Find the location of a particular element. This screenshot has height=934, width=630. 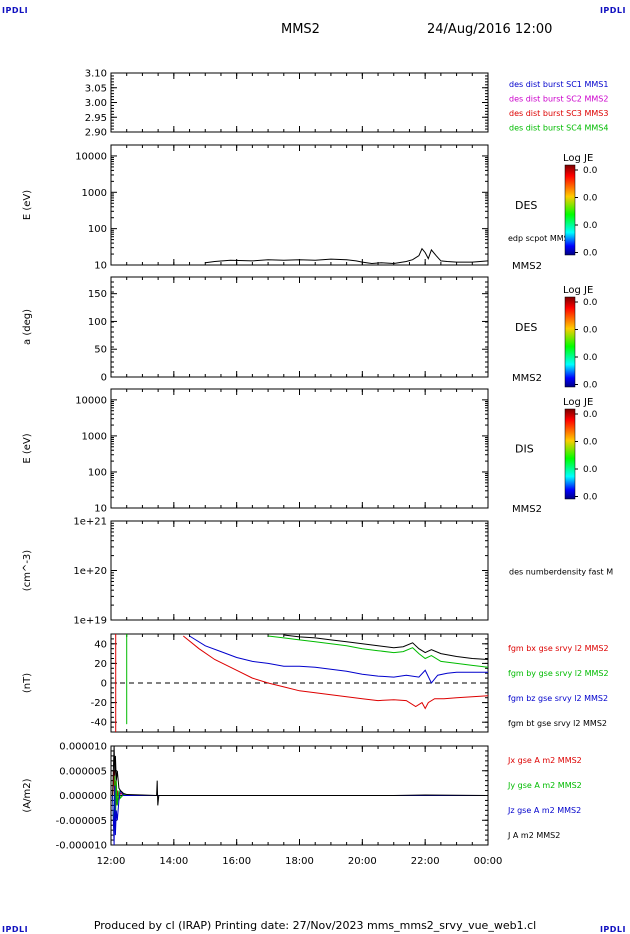

x-tick-label: 12:00 is located at coordinates (111, 861).